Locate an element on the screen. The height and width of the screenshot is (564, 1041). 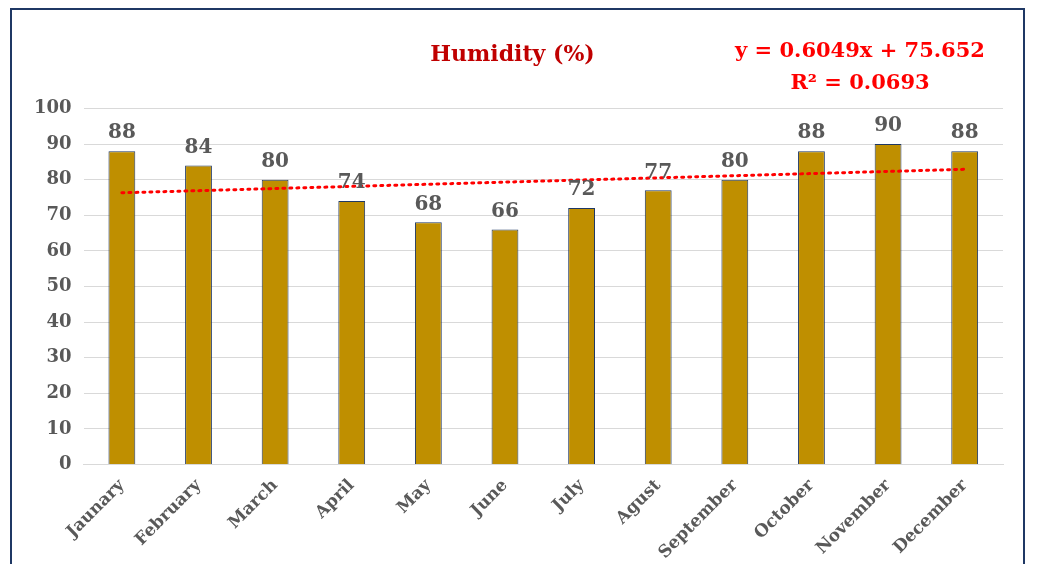
y-tick-label: 40 is located at coordinates (59, 320).